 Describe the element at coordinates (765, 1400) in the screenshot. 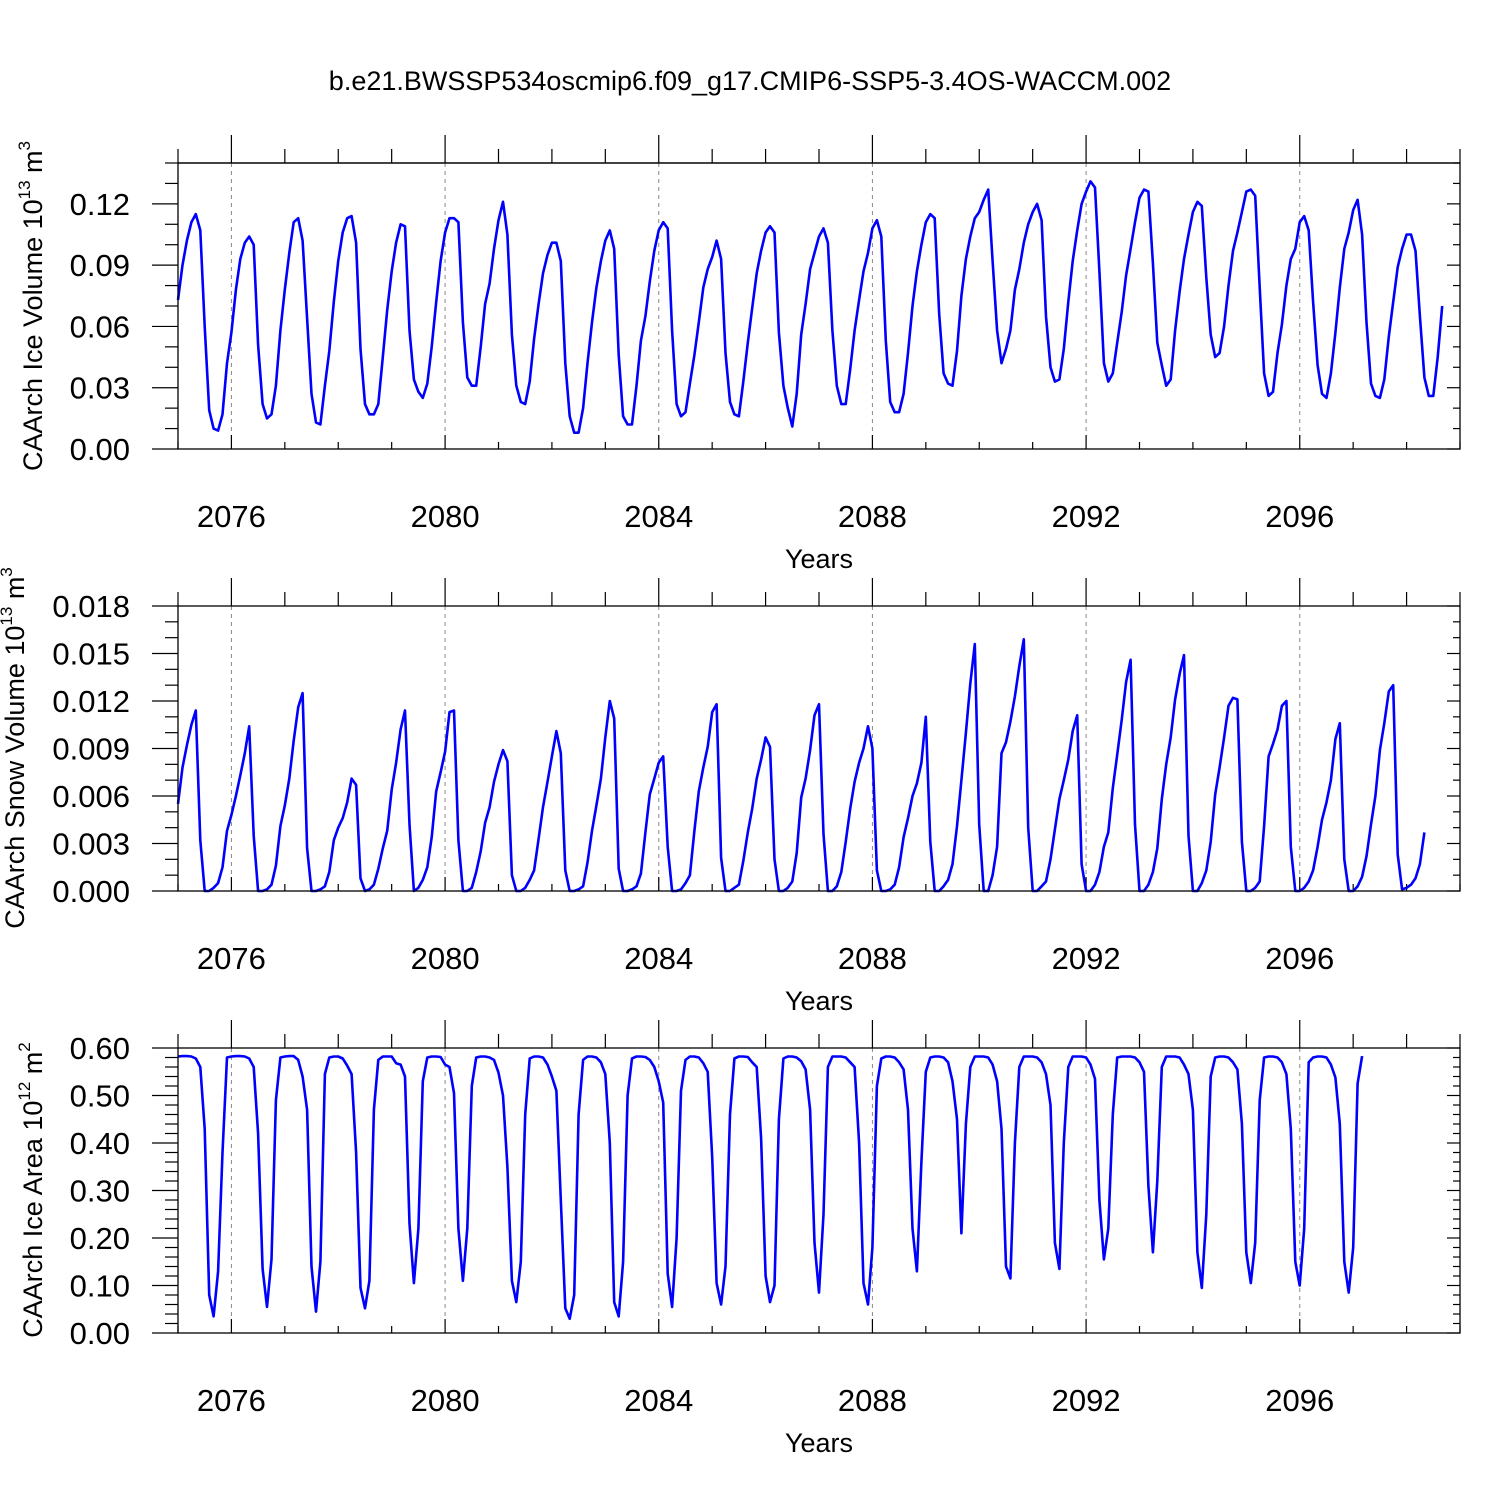

I see `panel-3-x-tick-labels: 2076 2080 2084 2088 2092 2096` at that location.